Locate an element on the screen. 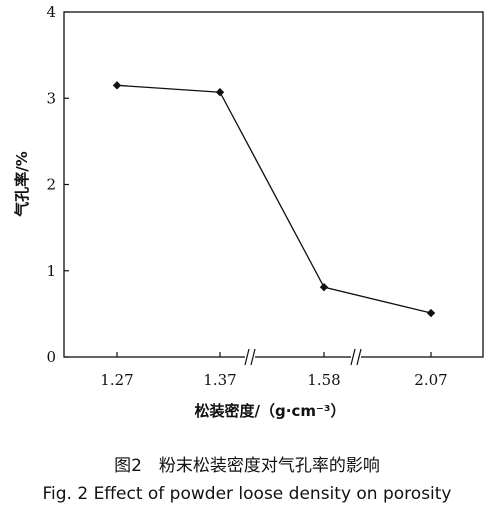 Image resolution: width=494 pixels, height=520 pixels. y-tick-label: 0 is located at coordinates (51, 357).